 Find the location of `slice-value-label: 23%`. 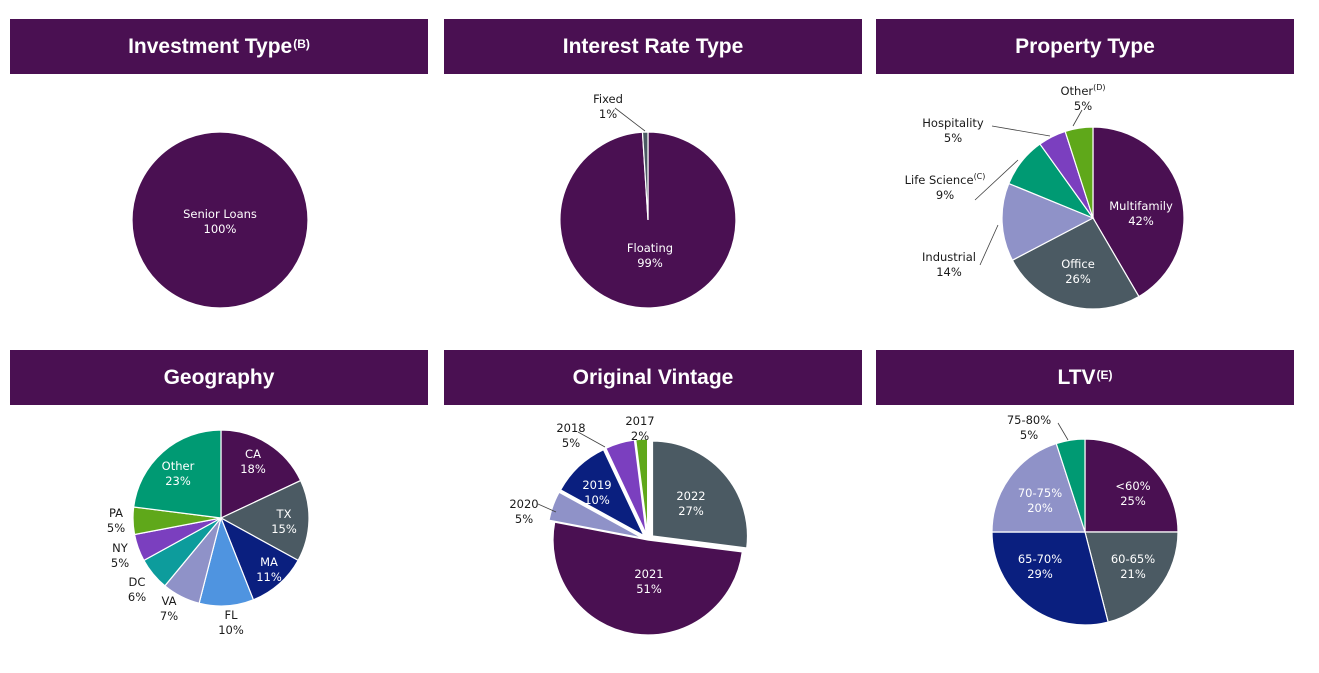

slice-value-label: 23% is located at coordinates (178, 481).